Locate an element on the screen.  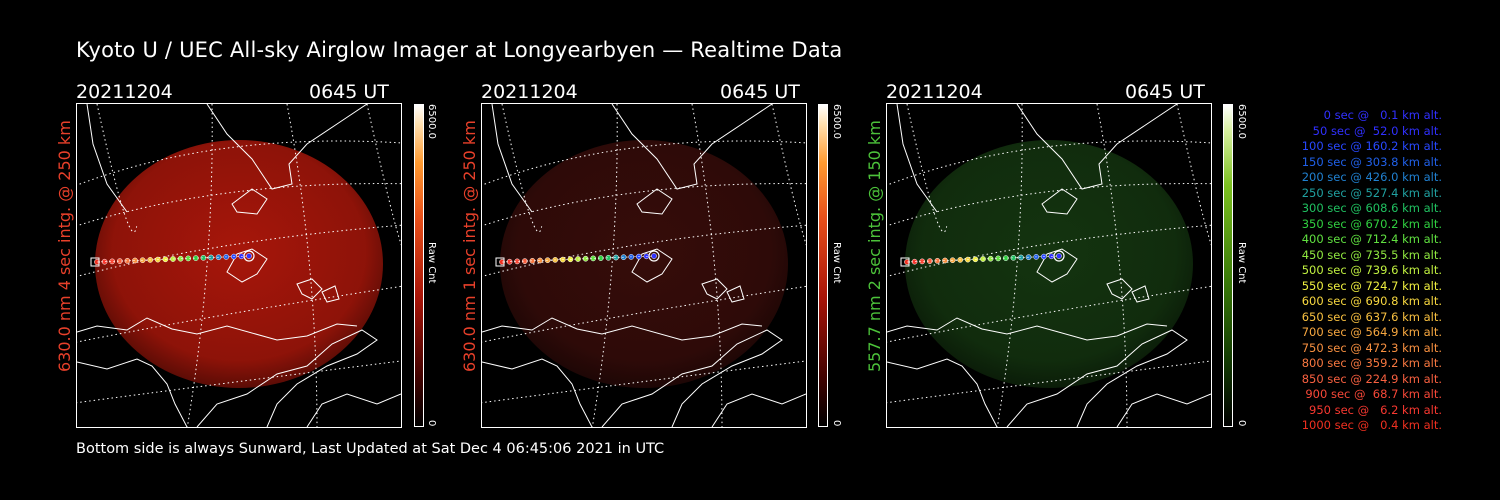
legend-row: 700 sec @ 564.9 km alt. is located at coordinates (1371, 332).